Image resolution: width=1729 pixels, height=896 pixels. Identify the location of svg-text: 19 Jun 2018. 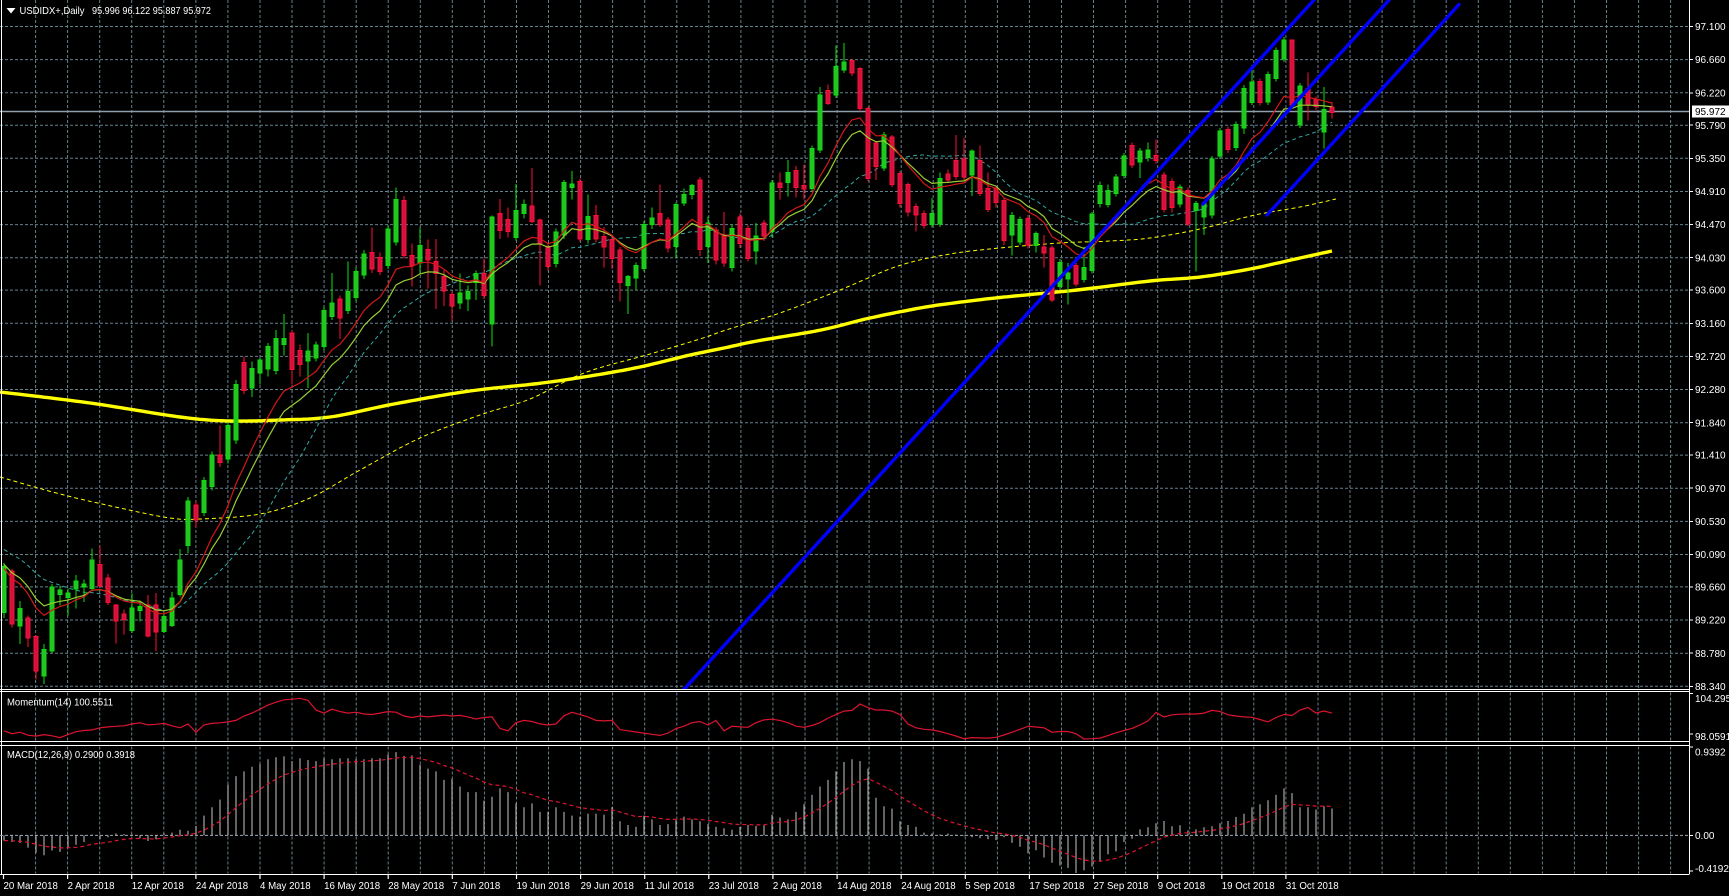
(543, 886).